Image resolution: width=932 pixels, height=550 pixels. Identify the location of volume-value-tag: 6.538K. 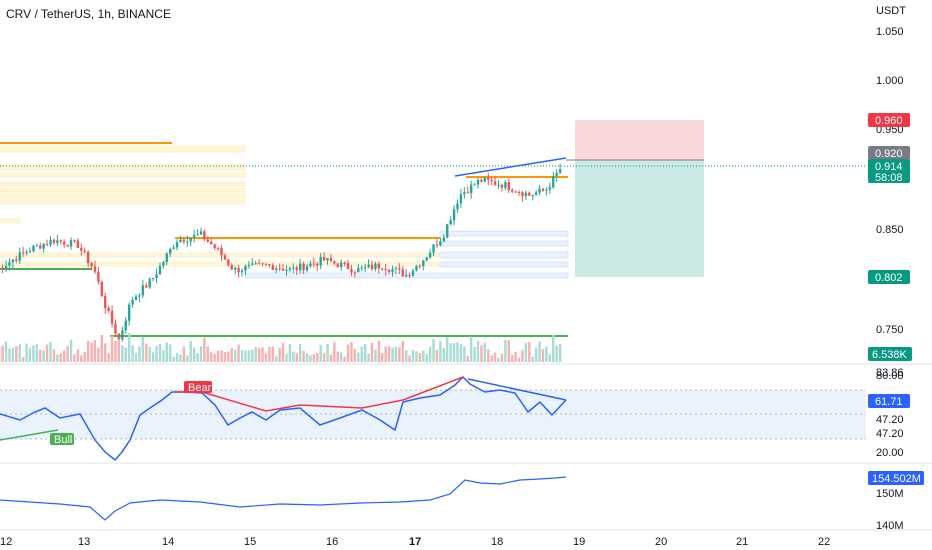
(890, 354).